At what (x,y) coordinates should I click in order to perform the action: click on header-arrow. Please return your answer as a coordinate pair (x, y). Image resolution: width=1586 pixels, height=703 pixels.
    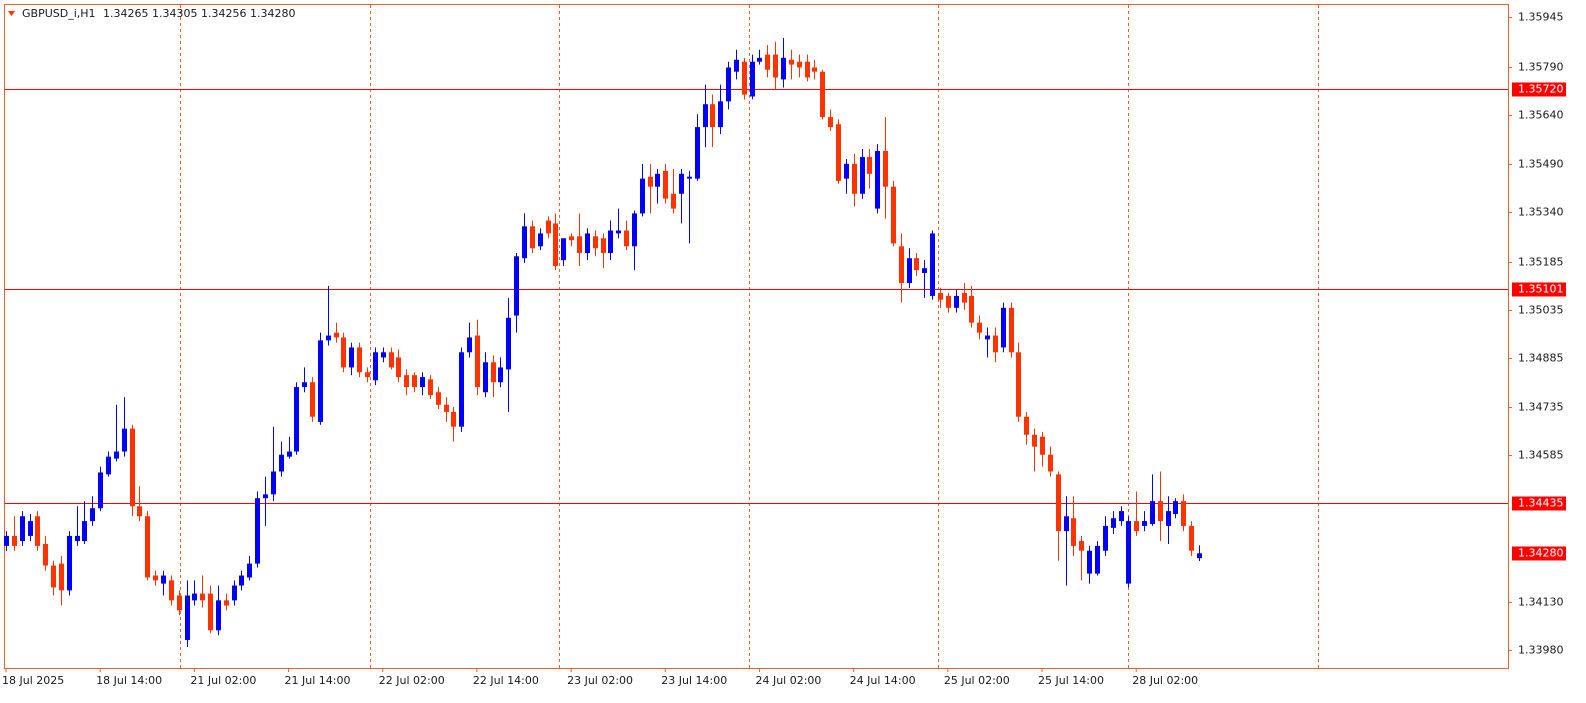
    Looking at the image, I should click on (11, 13).